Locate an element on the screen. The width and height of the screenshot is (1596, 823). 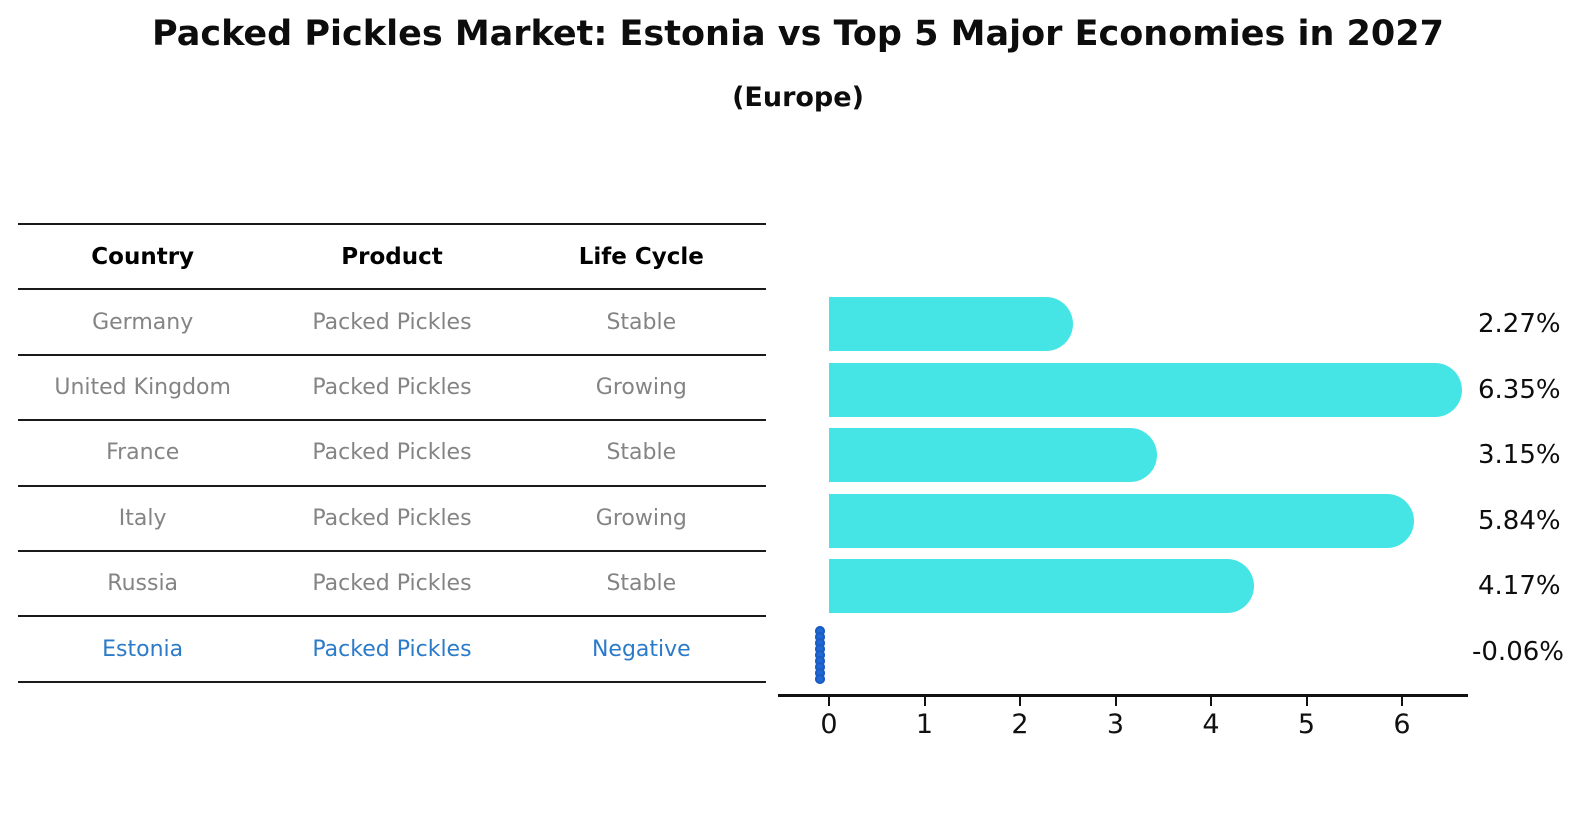
x-axis-tick-label: 0 is located at coordinates (829, 724).